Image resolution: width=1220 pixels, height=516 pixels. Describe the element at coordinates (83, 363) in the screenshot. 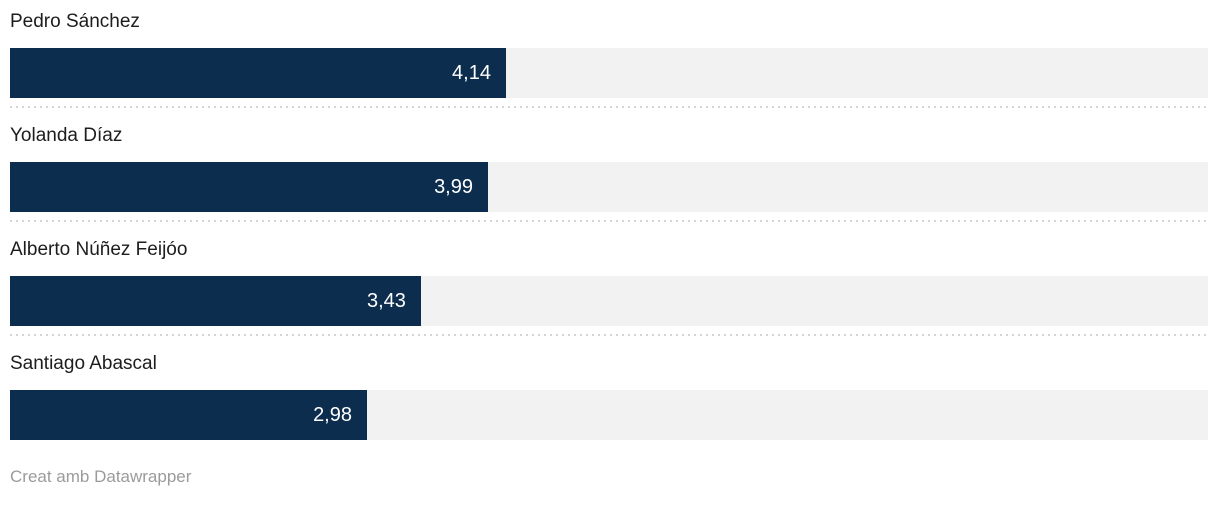

I see `bar-category-label: Santiago Abascal` at that location.